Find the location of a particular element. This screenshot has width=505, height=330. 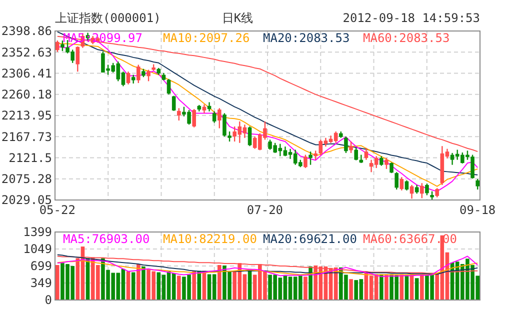

chart-title: 上证指数(000001) is located at coordinates (108, 18).